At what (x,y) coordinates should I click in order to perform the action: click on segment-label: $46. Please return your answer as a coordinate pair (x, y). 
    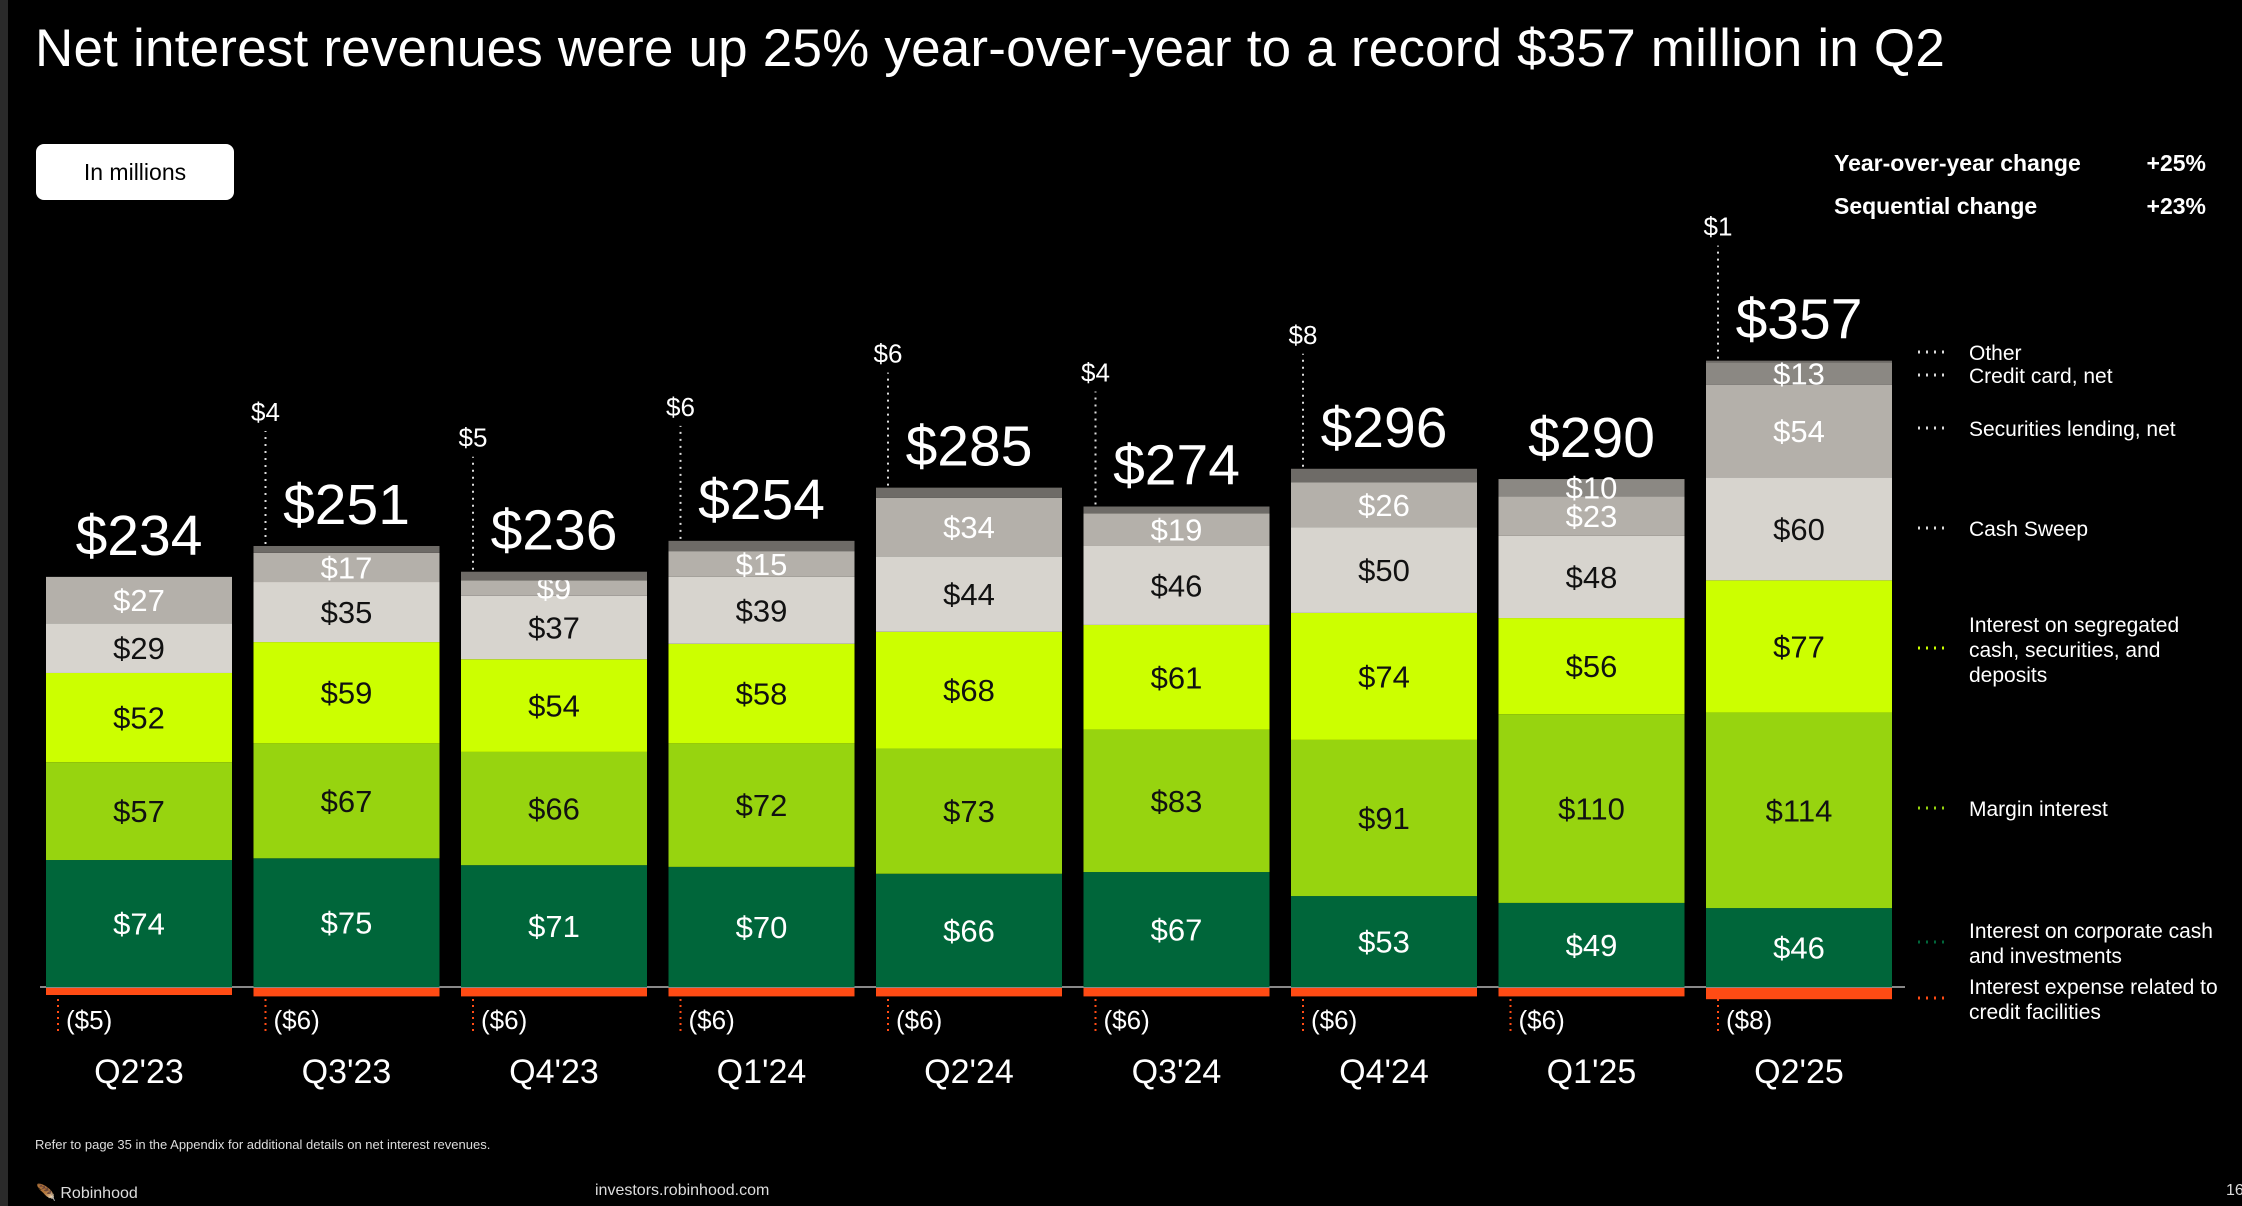
    Looking at the image, I should click on (1177, 585).